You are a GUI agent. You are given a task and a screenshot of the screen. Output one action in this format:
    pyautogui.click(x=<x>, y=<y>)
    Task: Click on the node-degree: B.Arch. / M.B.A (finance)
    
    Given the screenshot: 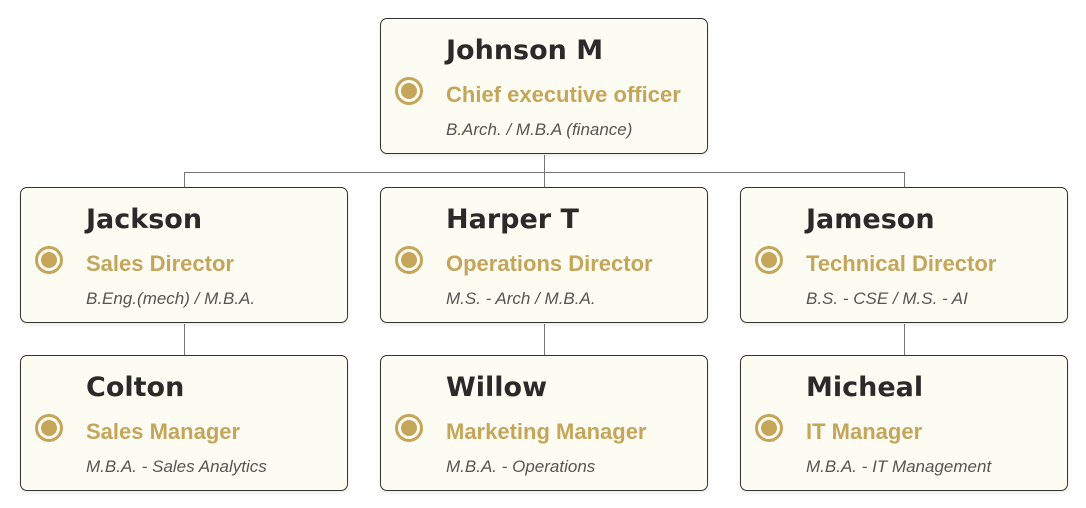 What is the action you would take?
    pyautogui.click(x=539, y=129)
    